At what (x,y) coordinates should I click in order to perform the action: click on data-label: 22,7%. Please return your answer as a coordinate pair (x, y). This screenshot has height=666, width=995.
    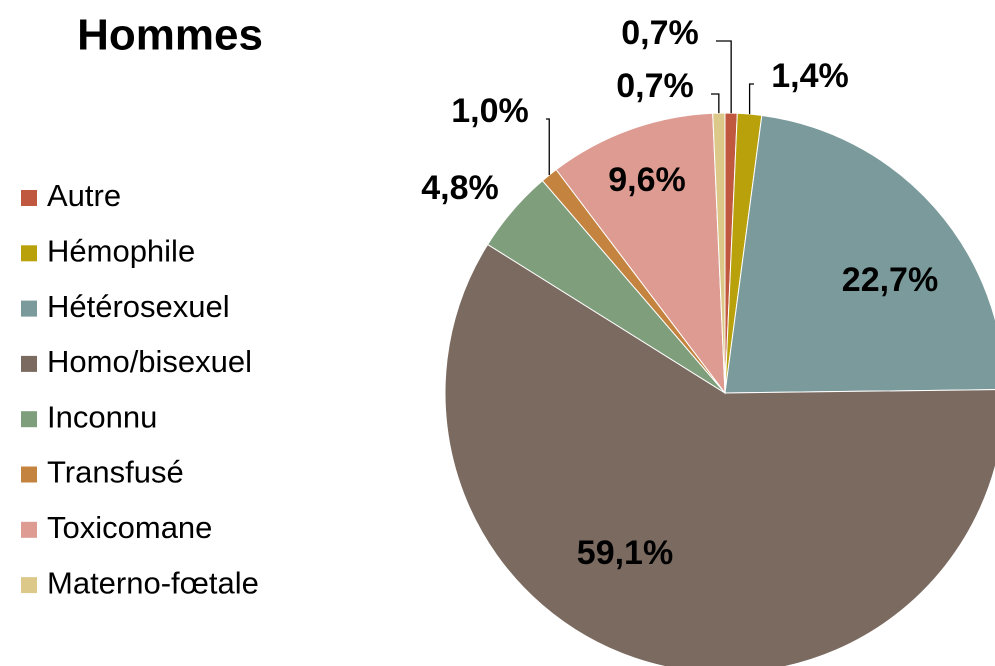
    Looking at the image, I should click on (890, 280).